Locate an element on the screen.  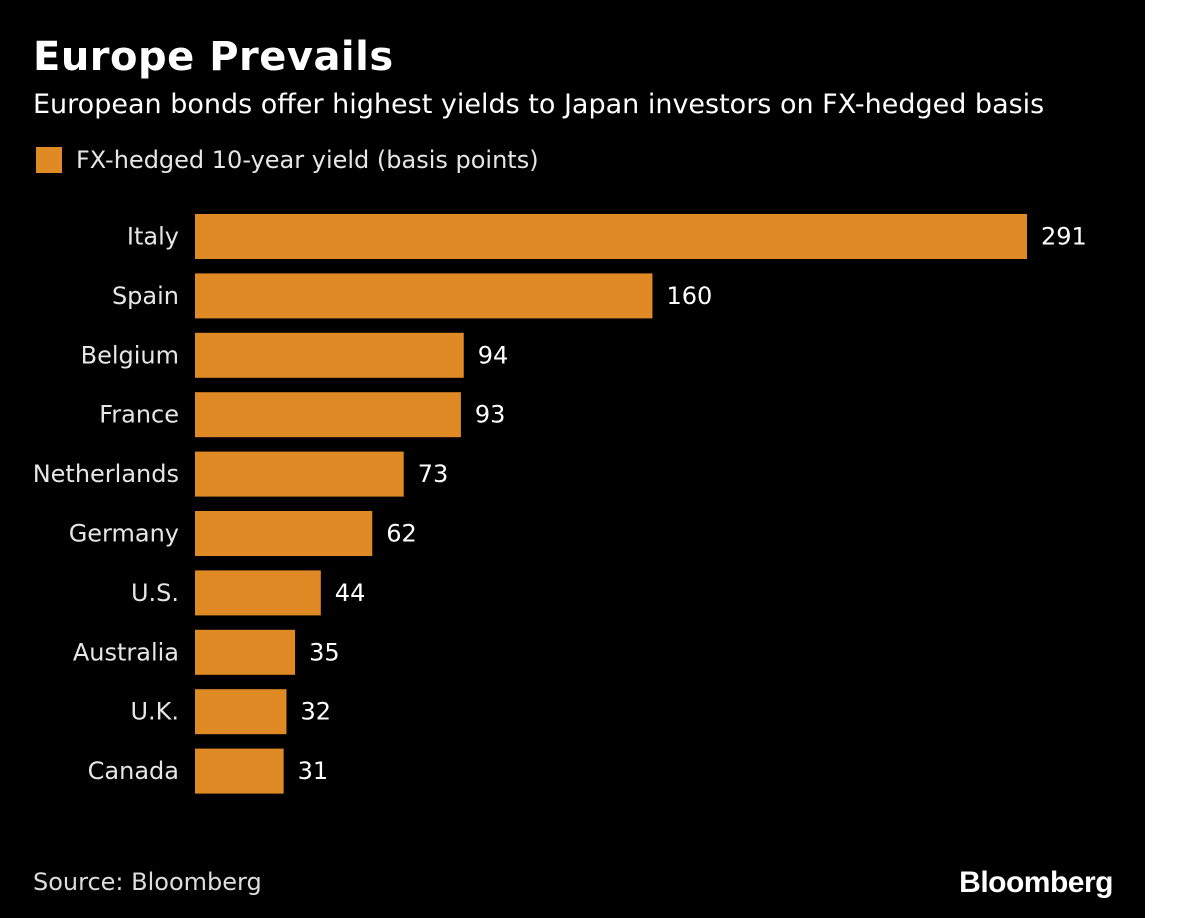
category-label: France is located at coordinates (139, 415).